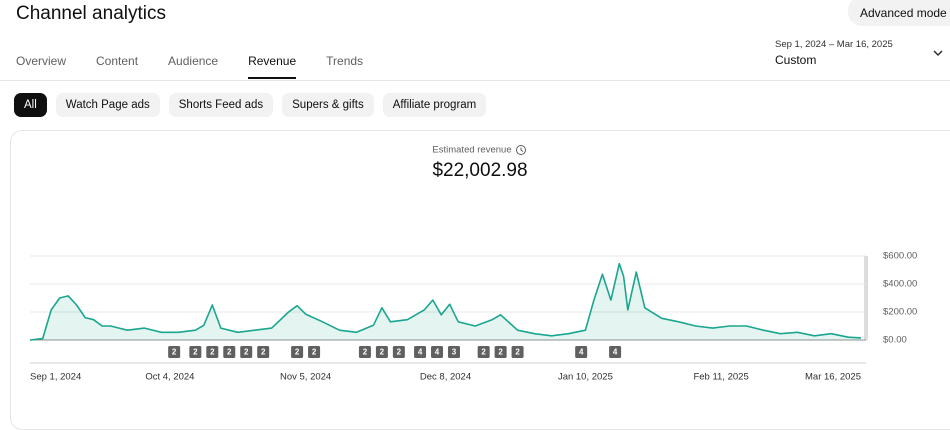  Describe the element at coordinates (193, 61) in the screenshot. I see `tab: Audience` at that location.